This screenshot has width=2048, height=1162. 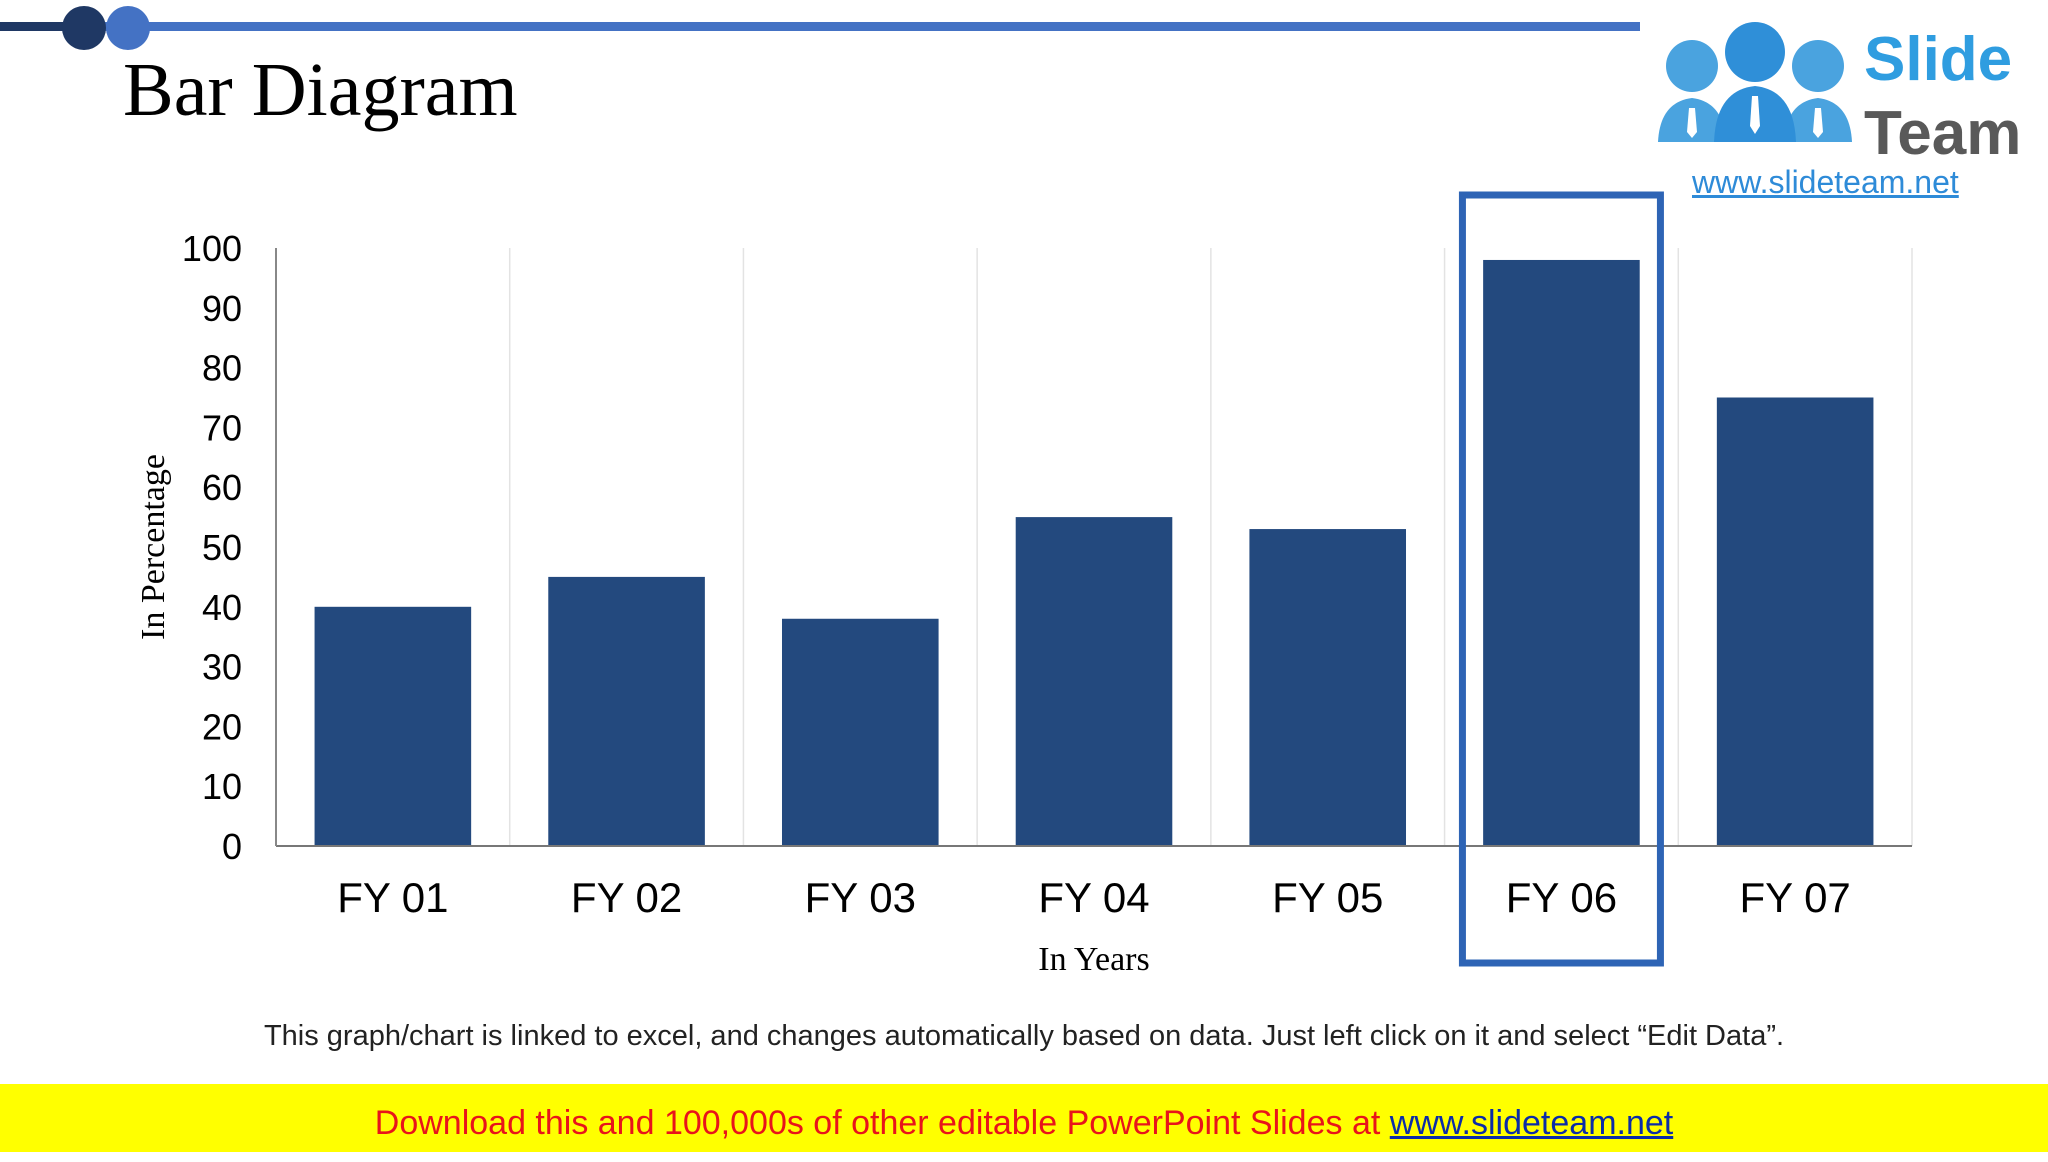 What do you see at coordinates (222, 607) in the screenshot?
I see `y-tick-label: 40` at bounding box center [222, 607].